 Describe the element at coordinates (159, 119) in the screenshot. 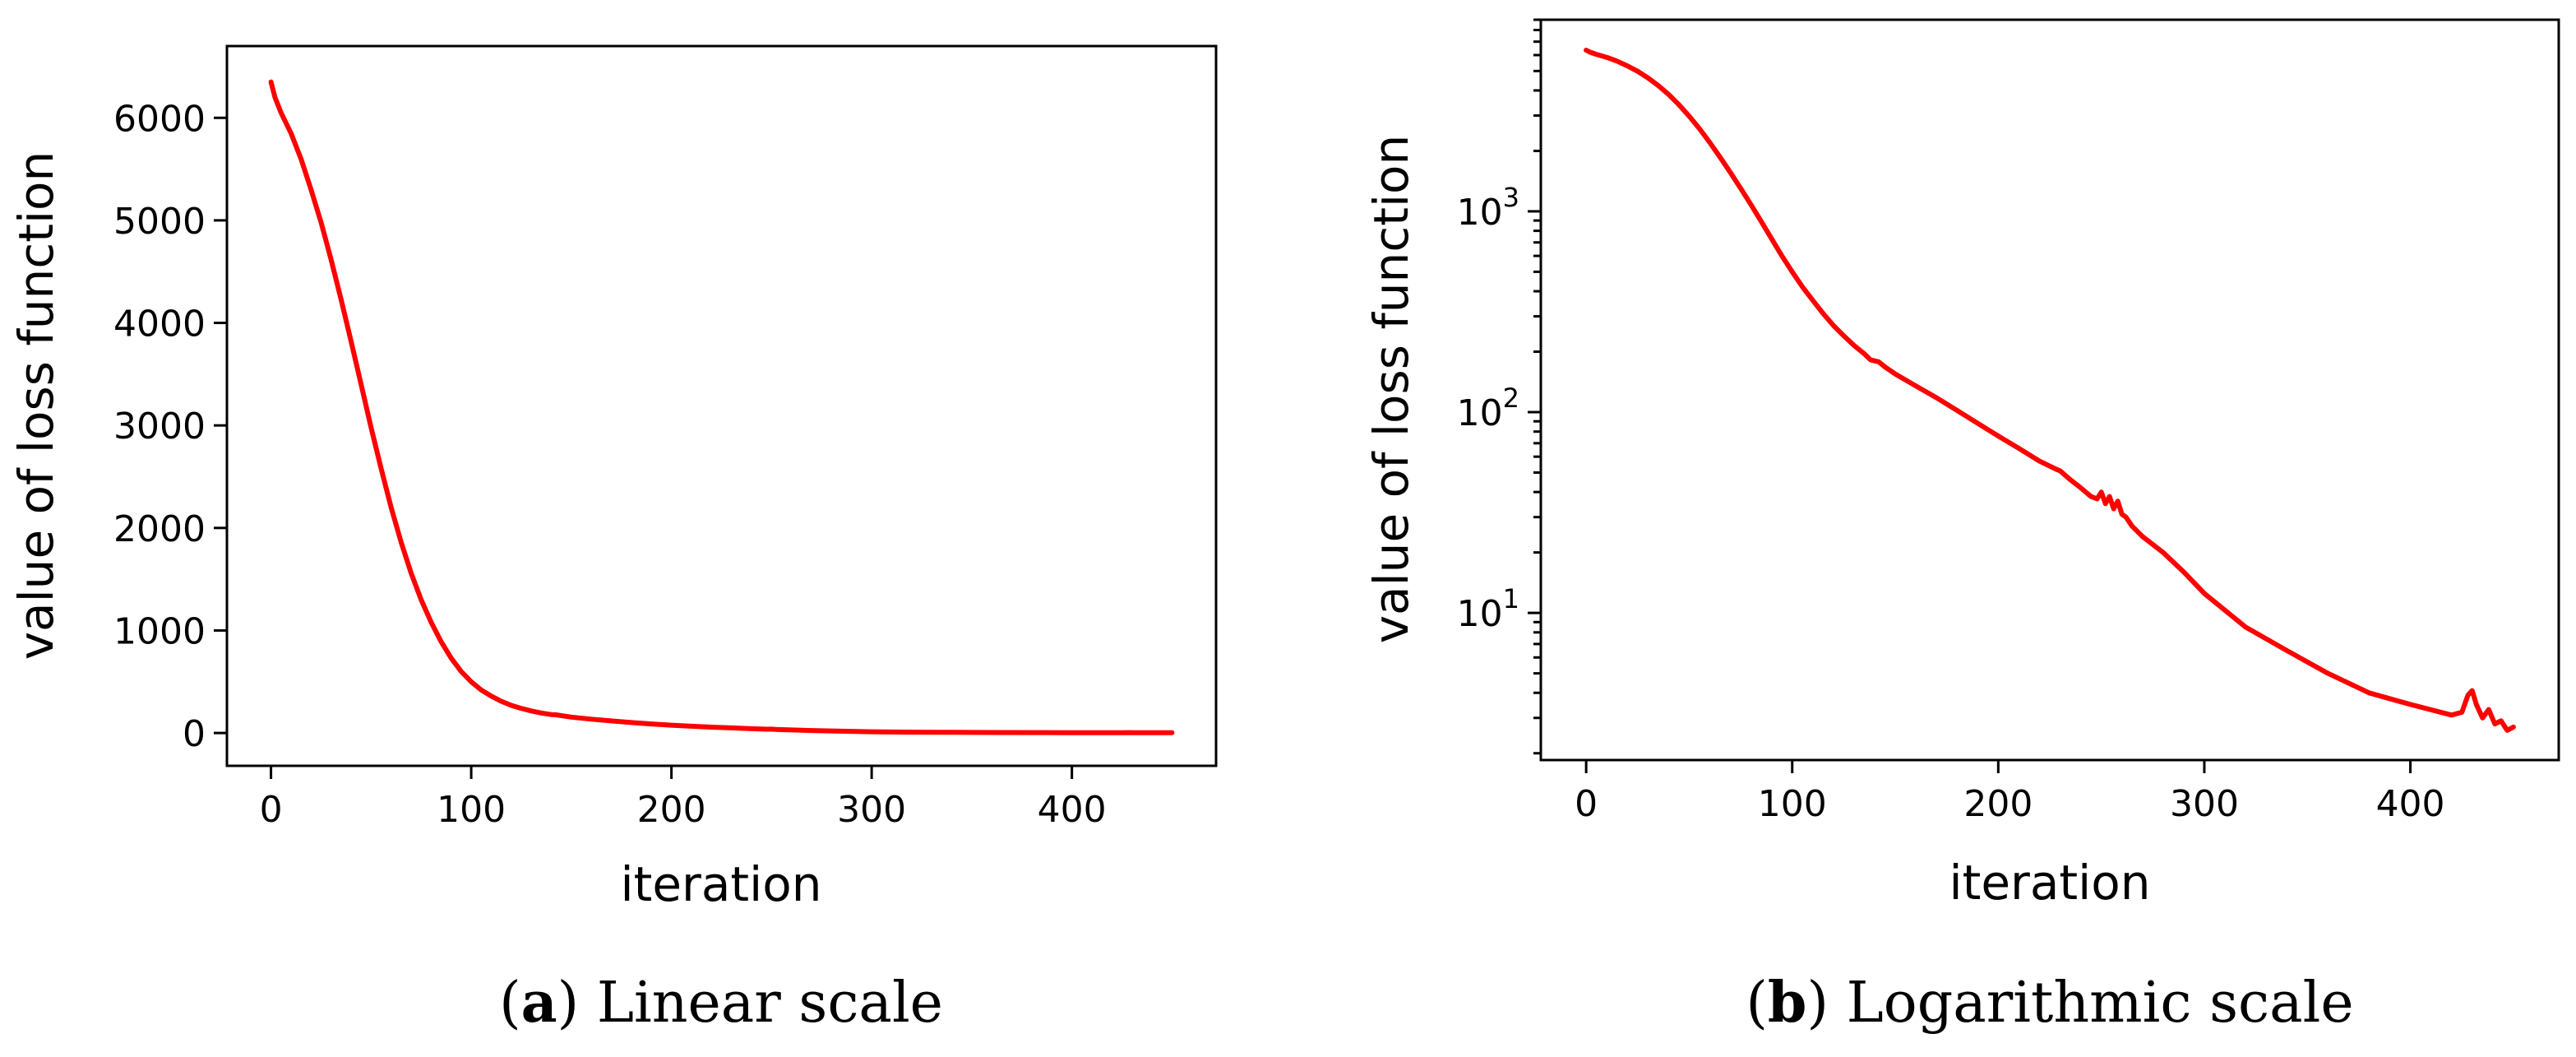

I see `panel-a-y-tick-label: 6000` at that location.